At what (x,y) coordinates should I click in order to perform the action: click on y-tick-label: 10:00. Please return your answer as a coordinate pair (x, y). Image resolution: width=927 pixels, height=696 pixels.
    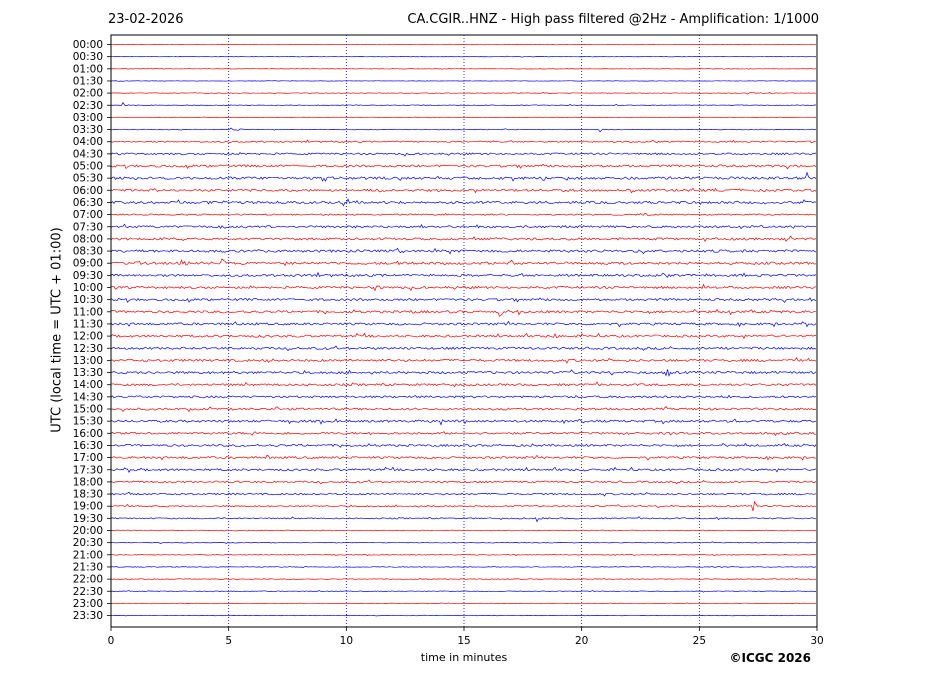
    Looking at the image, I should click on (88, 288).